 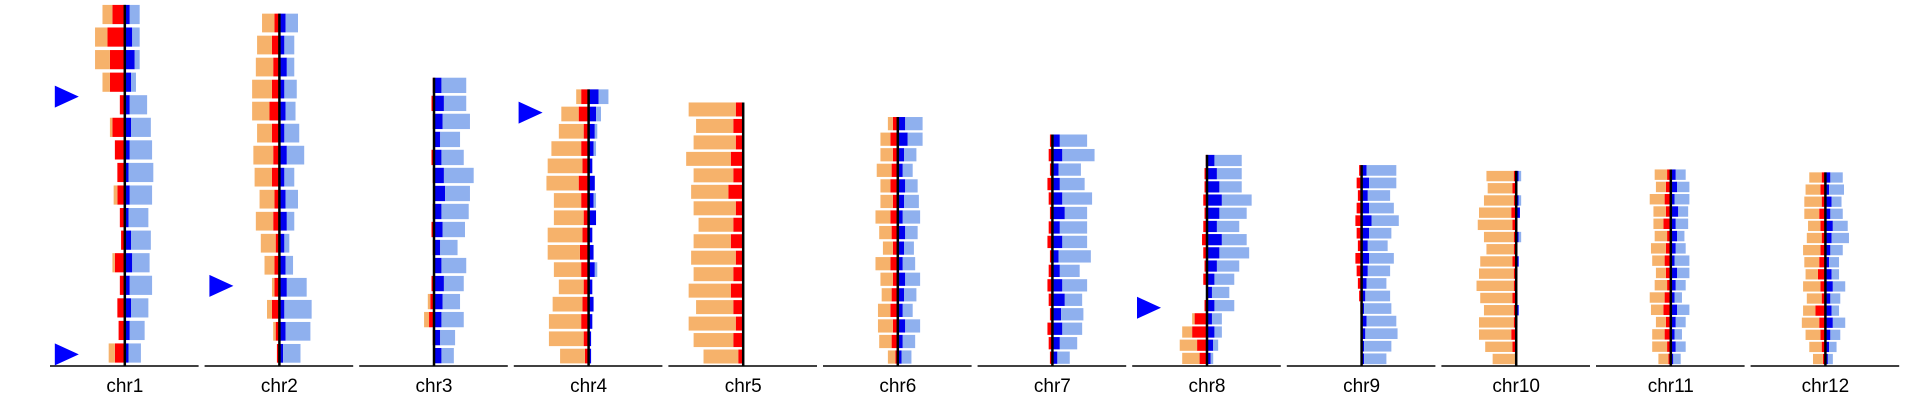 What do you see at coordinates (1149, 307) in the screenshot?
I see `marker` at bounding box center [1149, 307].